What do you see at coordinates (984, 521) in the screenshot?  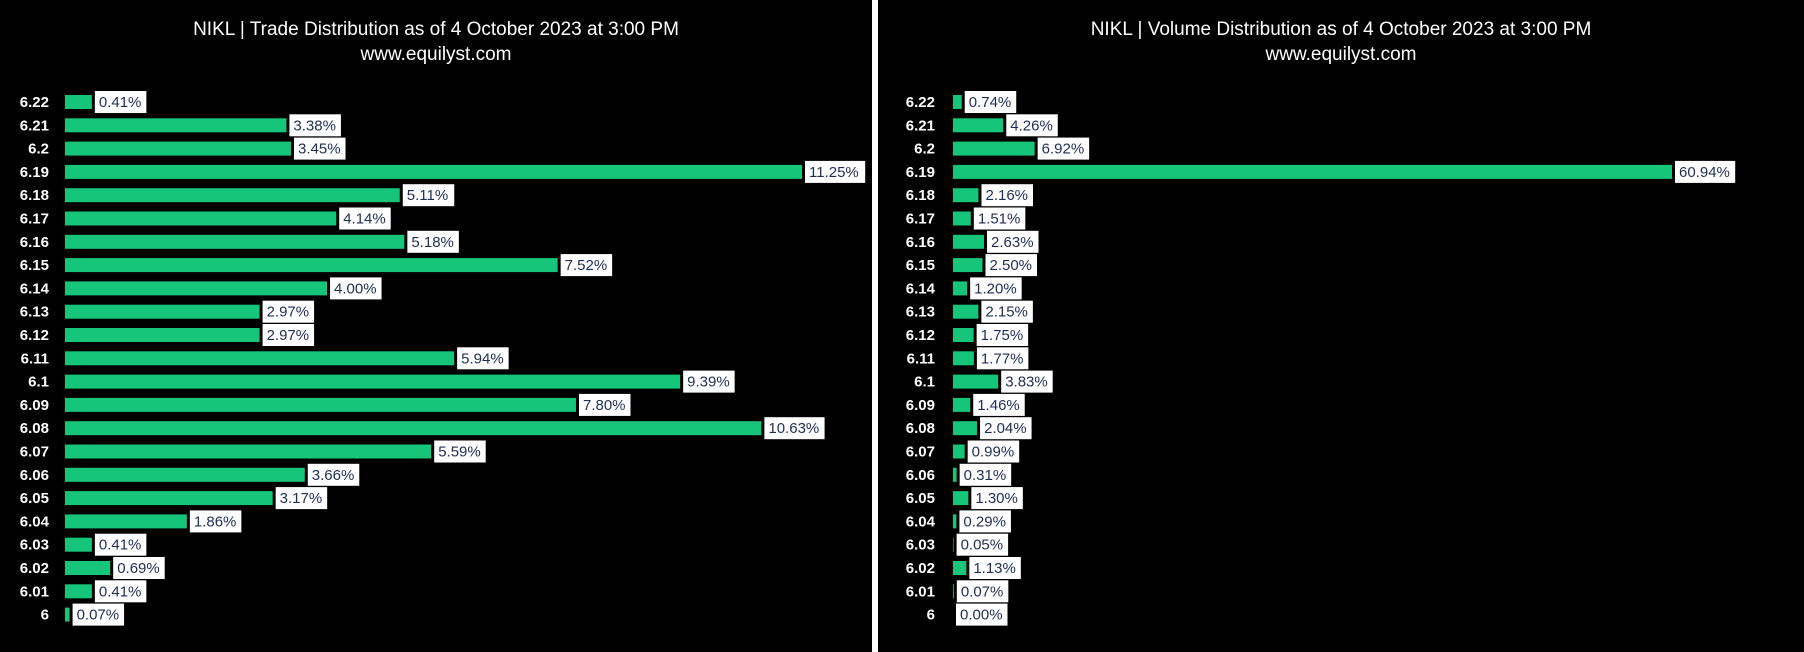 I see `data-label: 0.29%` at bounding box center [984, 521].